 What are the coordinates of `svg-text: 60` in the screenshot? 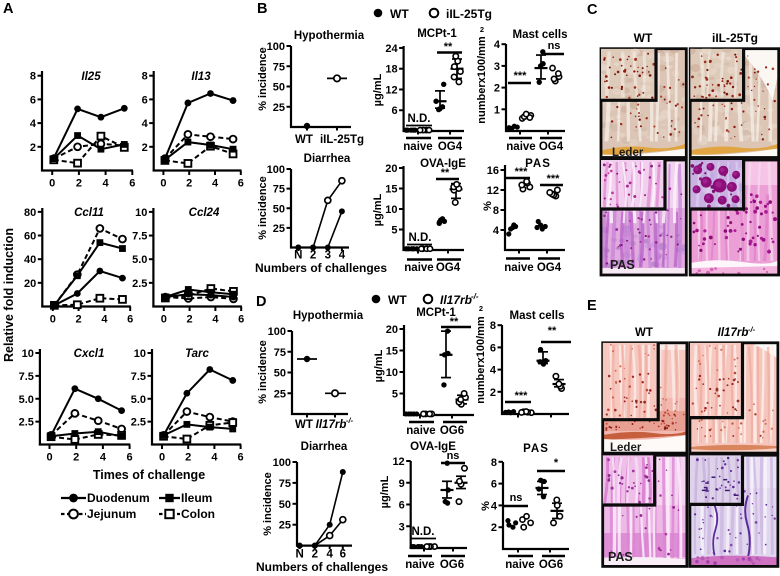 It's located at (30, 237).